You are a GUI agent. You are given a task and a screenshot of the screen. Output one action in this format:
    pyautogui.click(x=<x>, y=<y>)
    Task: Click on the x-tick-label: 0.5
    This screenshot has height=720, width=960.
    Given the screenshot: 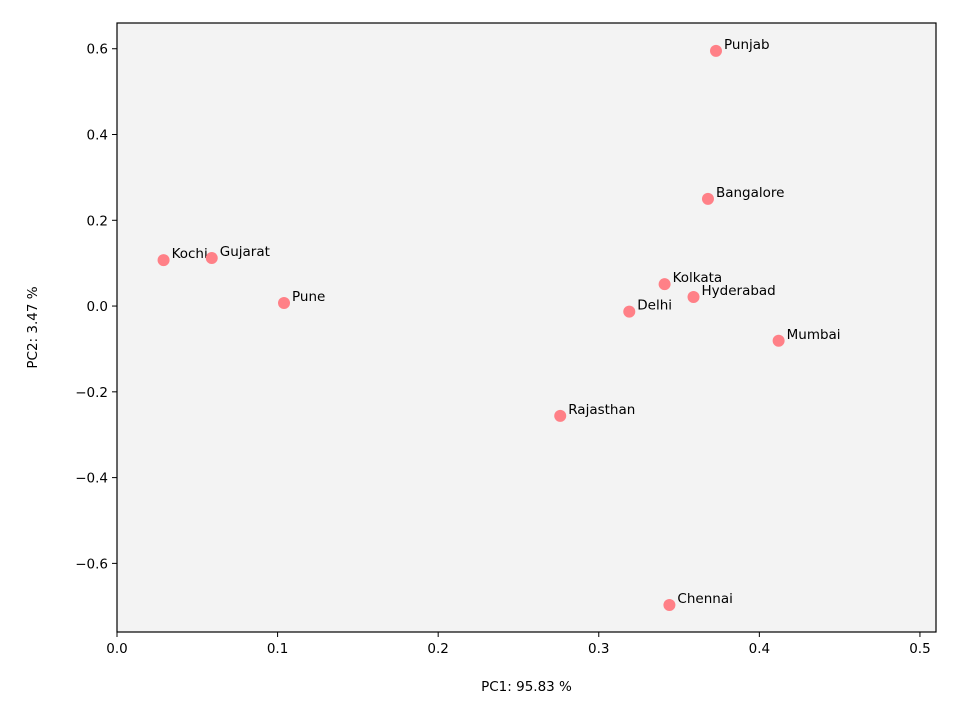 What is the action you would take?
    pyautogui.click(x=919, y=649)
    